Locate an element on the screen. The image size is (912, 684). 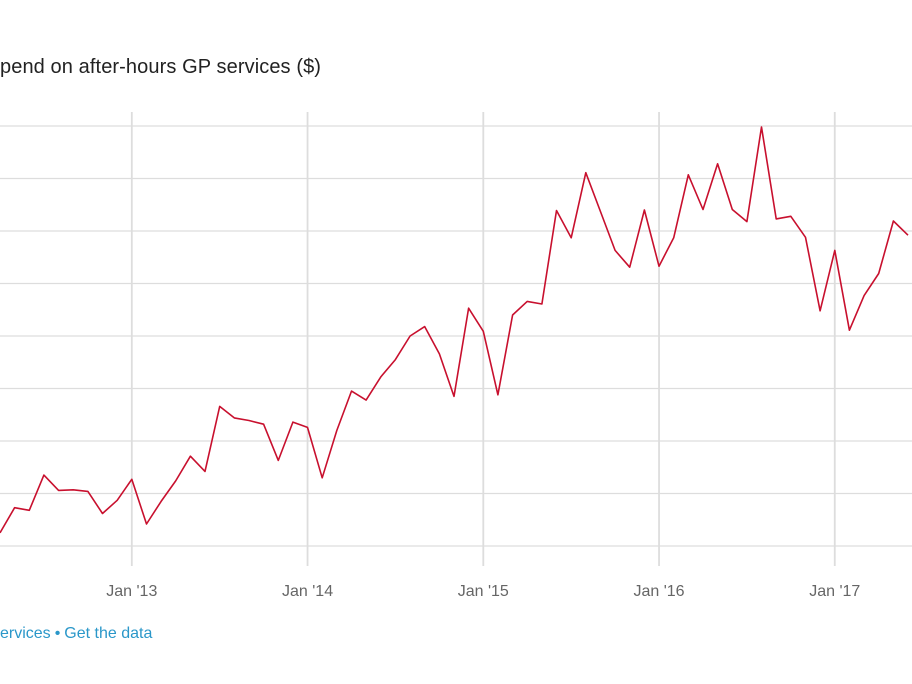
chart-footer: ervices • Get the data is located at coordinates (76, 634).